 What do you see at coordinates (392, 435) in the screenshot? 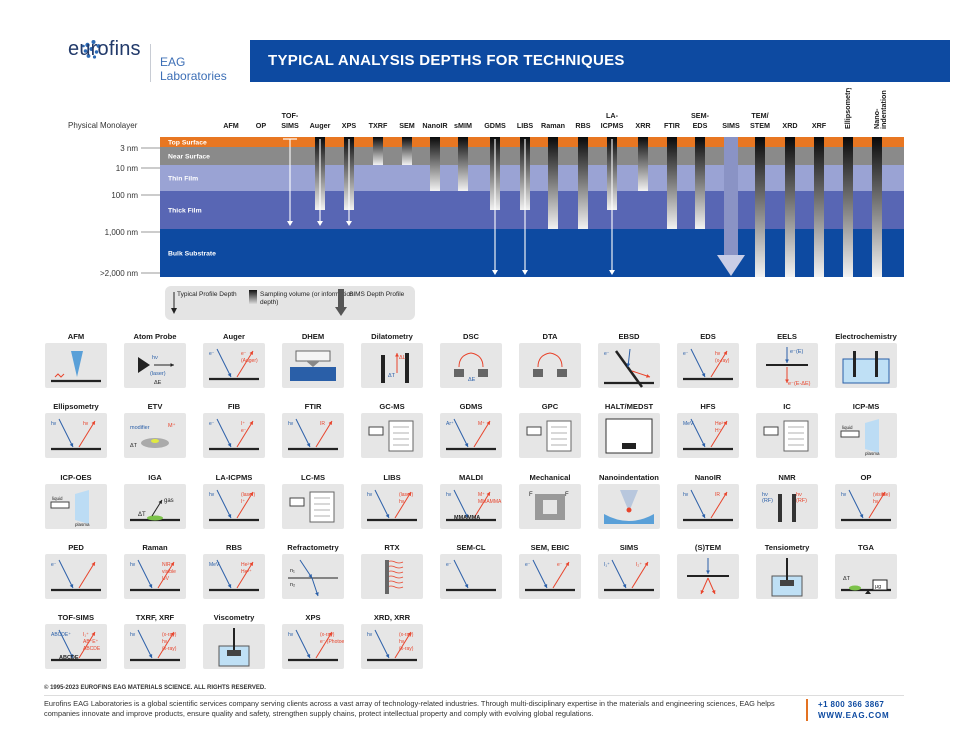
I see `gcms-icon` at bounding box center [392, 435].